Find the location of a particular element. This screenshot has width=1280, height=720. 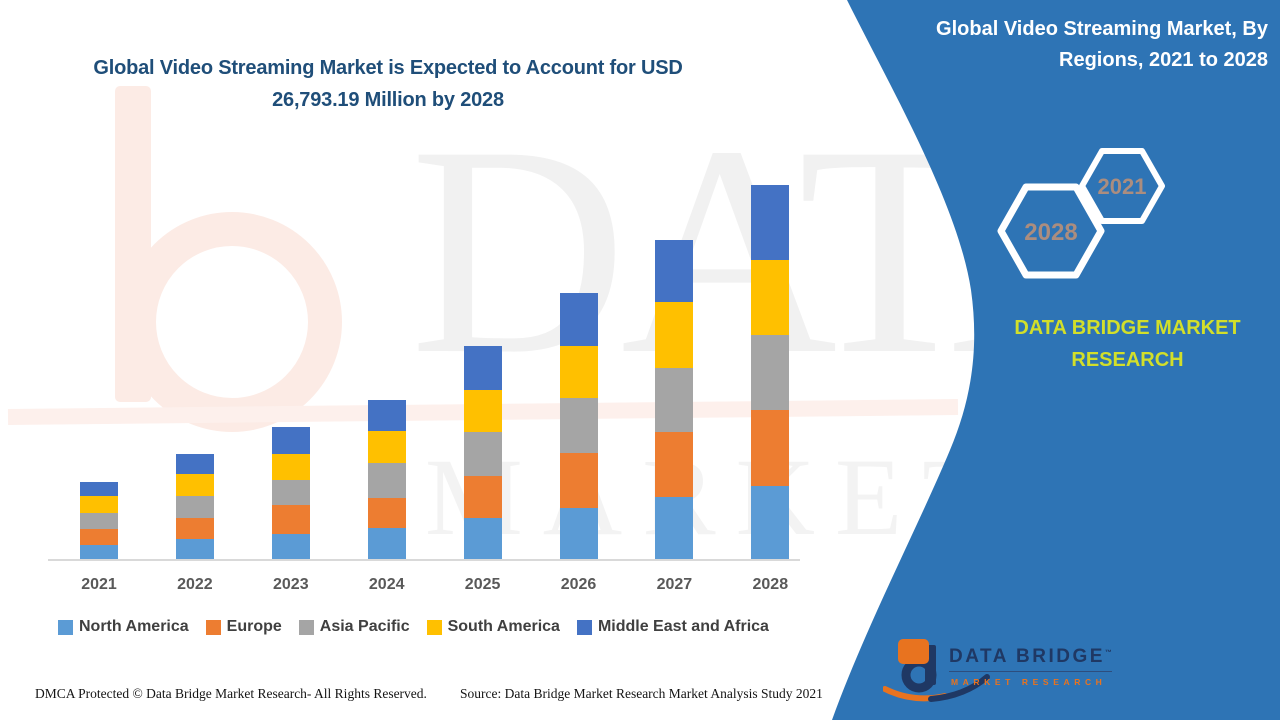

chart-title-line2: 26,793.19 Million by 2028 is located at coordinates (388, 100).